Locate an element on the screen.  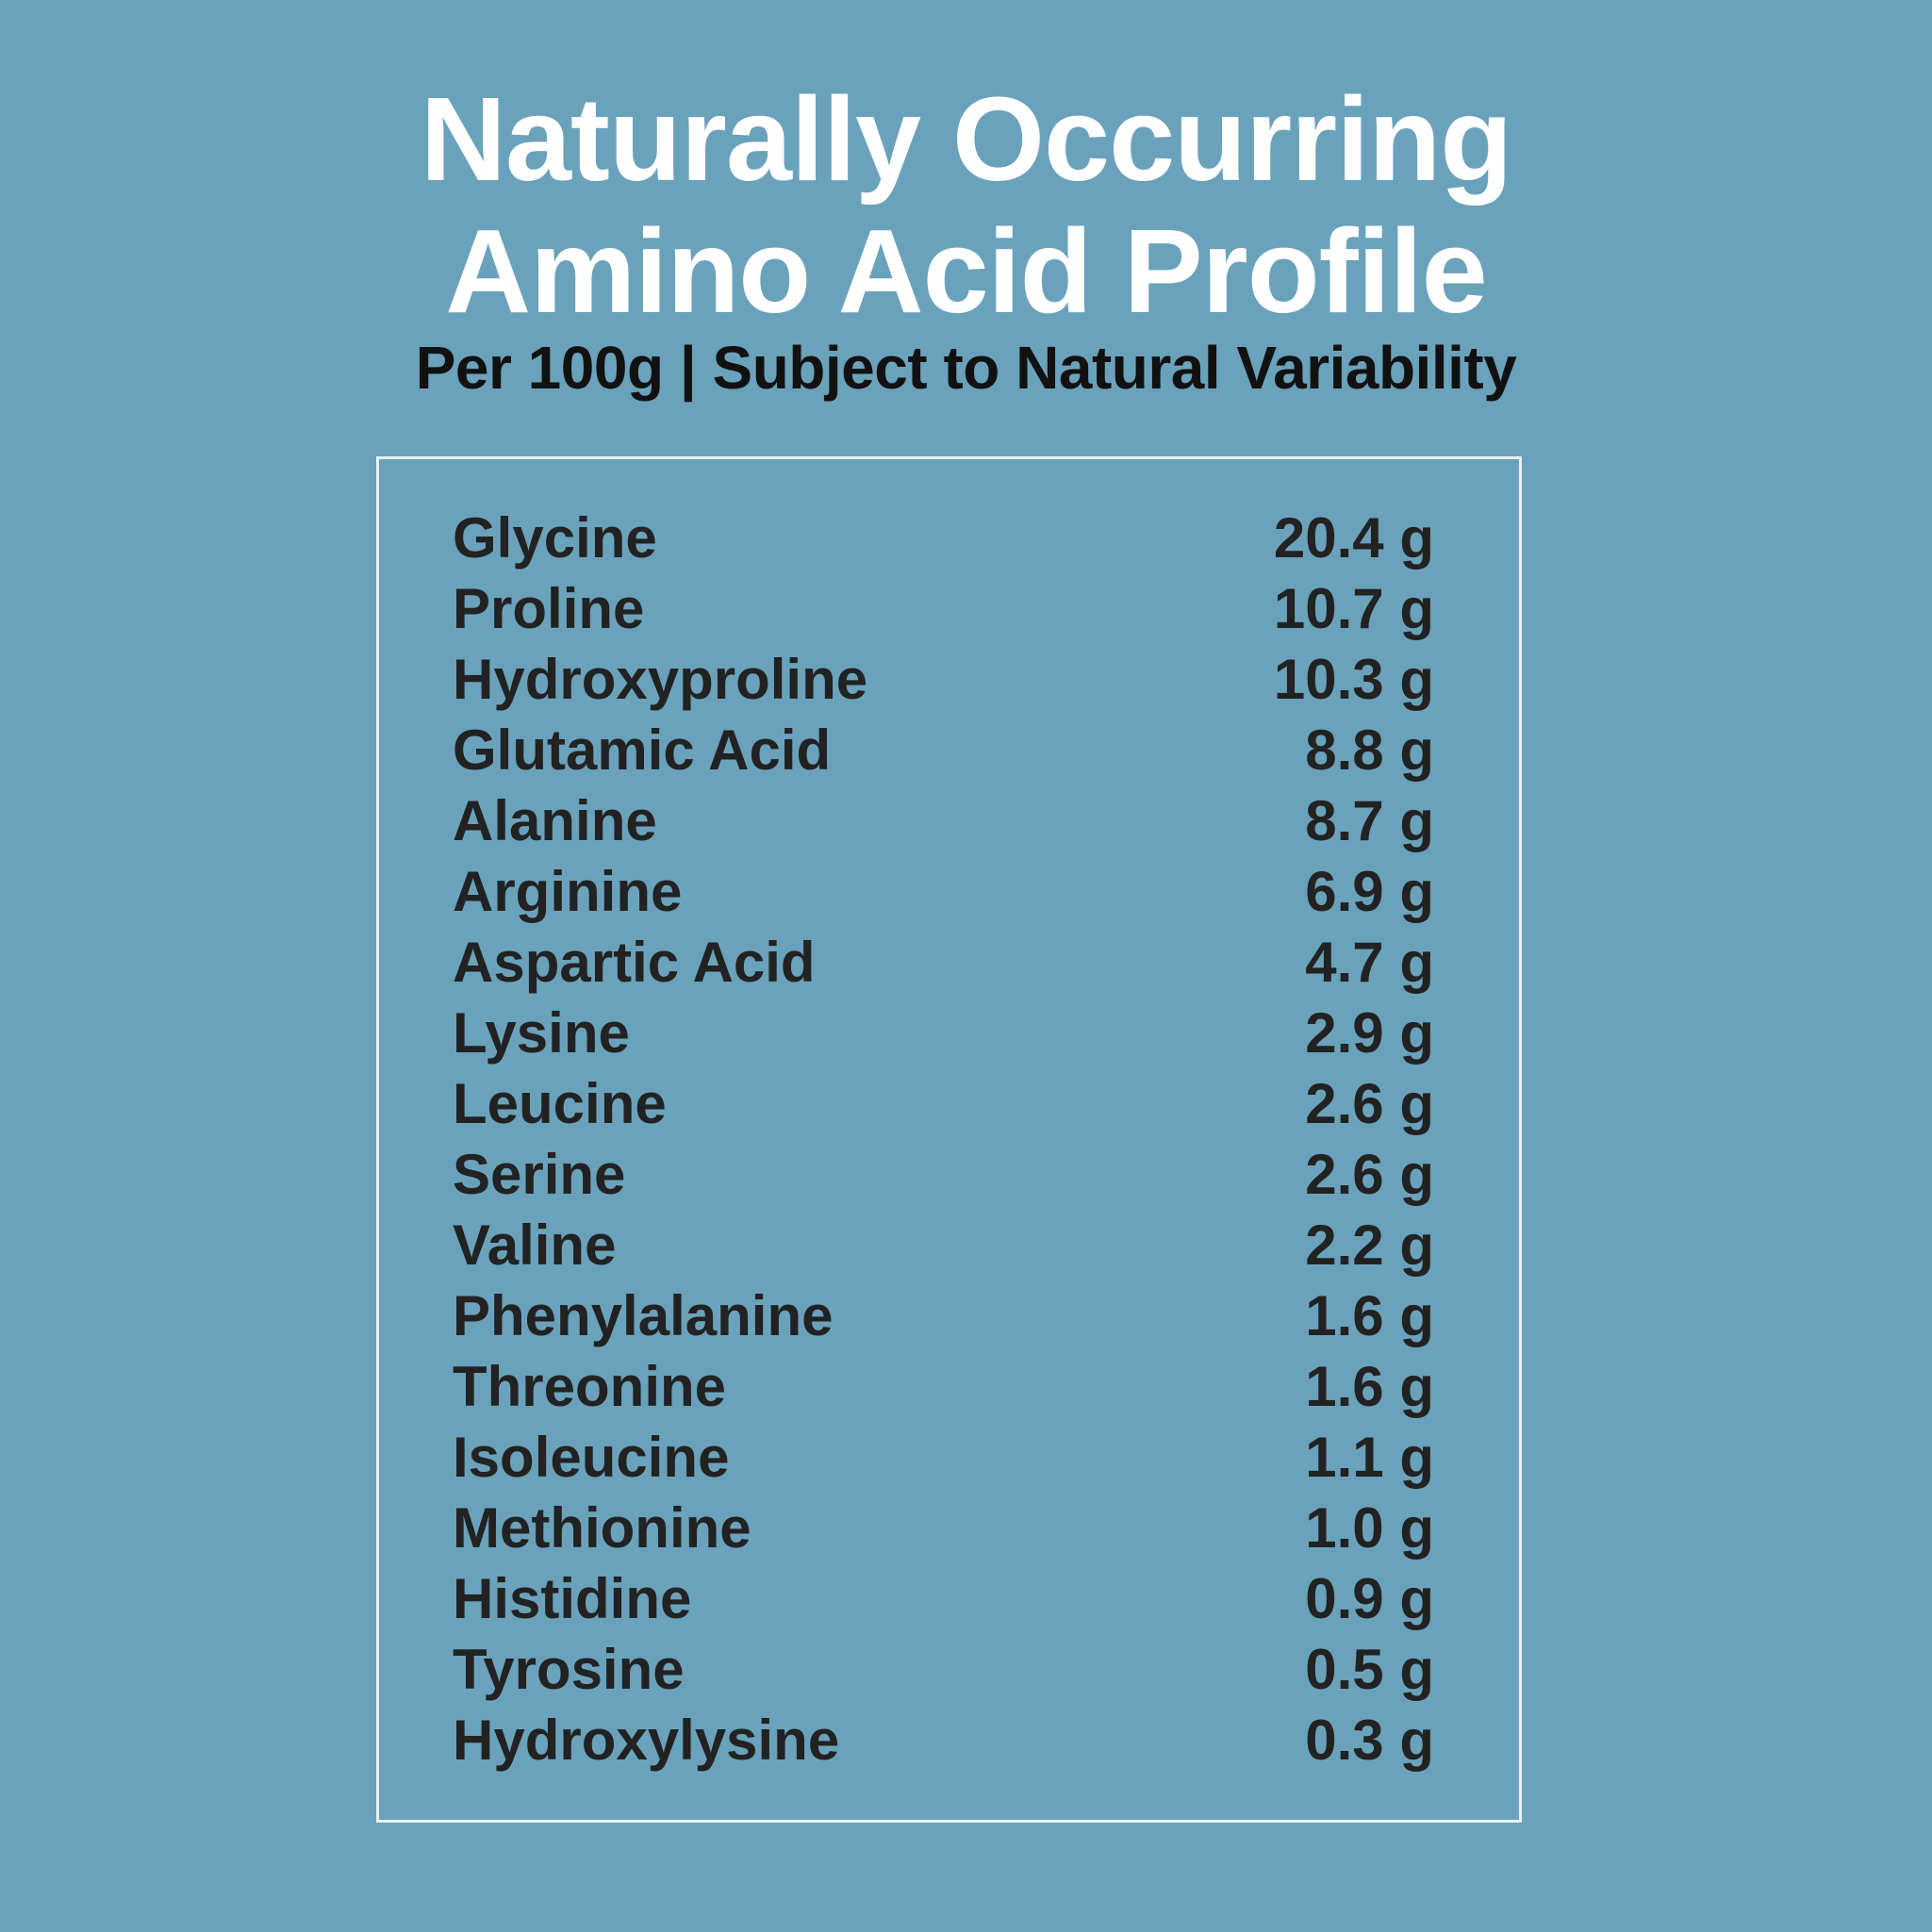
amino-acid-name: Hydroxylysine is located at coordinates (646, 1740).